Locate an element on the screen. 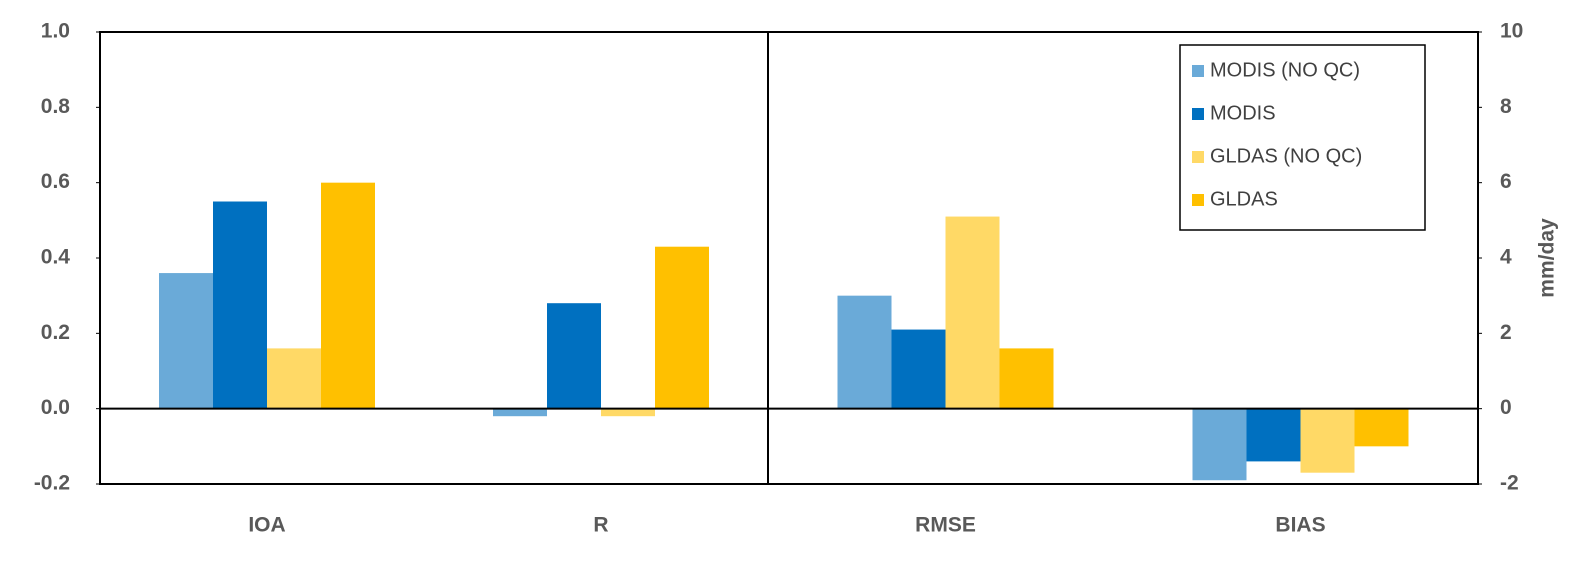 This screenshot has height=570, width=1596. y-tick-label: -0.2 is located at coordinates (52, 483).